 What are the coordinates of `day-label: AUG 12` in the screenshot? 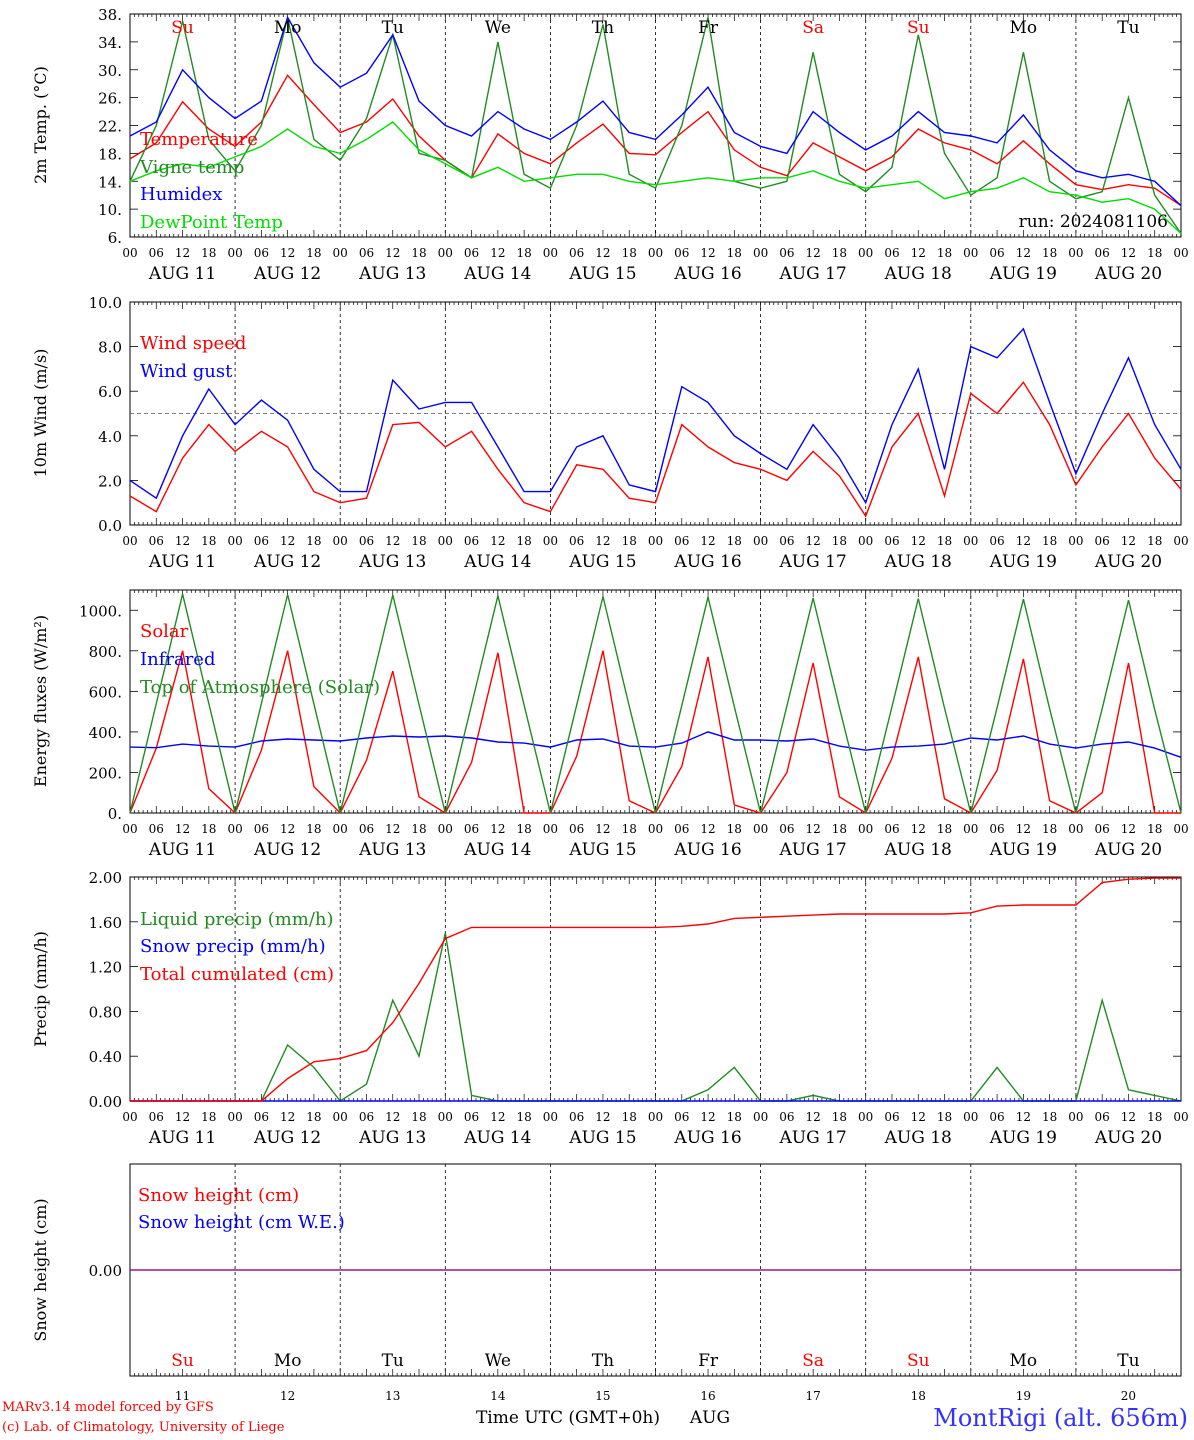 It's located at (287, 274).